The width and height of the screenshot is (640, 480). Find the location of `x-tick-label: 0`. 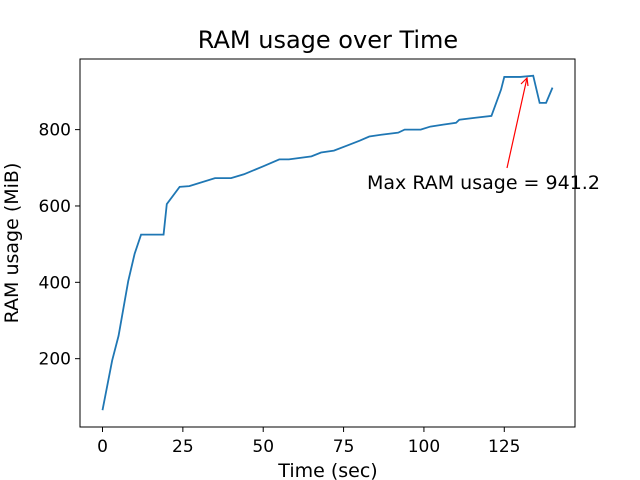

x-tick-label: 0 is located at coordinates (102, 447).